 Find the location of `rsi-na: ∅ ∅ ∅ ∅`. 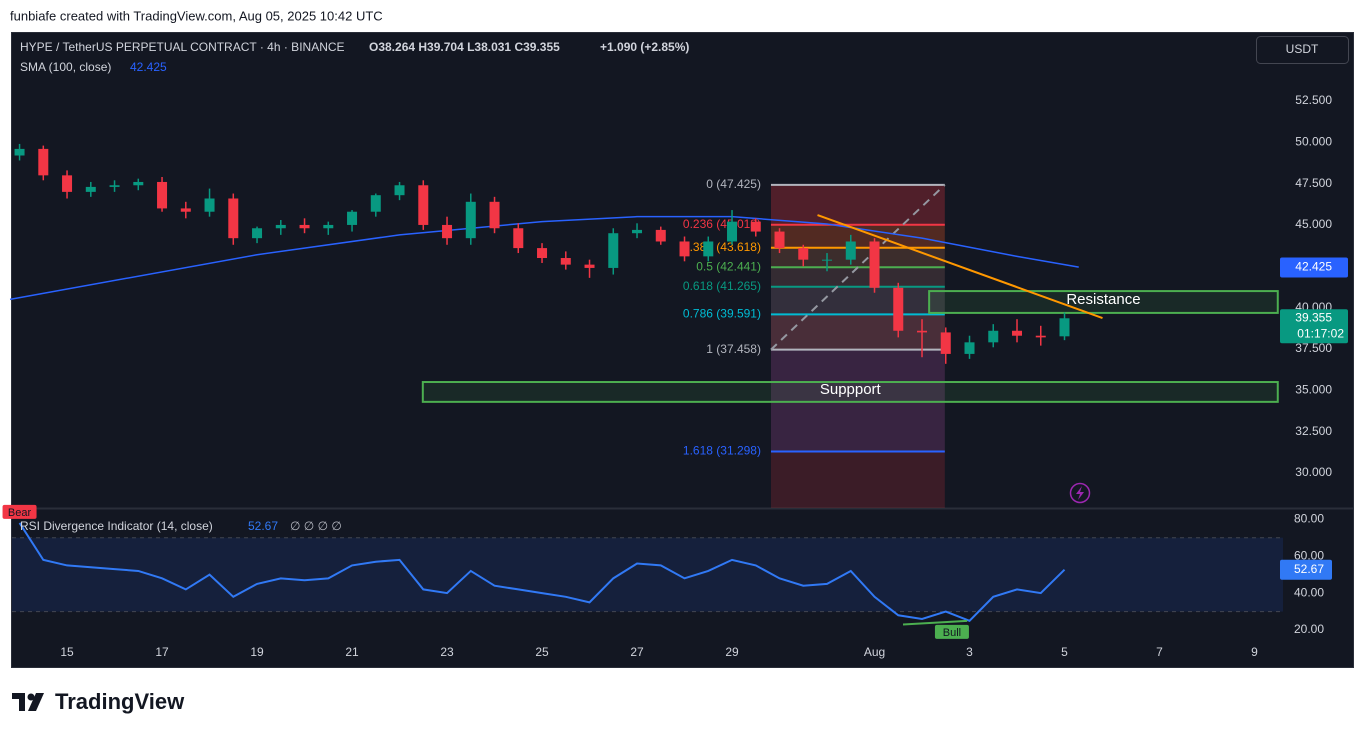

rsi-na: ∅ ∅ ∅ ∅ is located at coordinates (316, 526).